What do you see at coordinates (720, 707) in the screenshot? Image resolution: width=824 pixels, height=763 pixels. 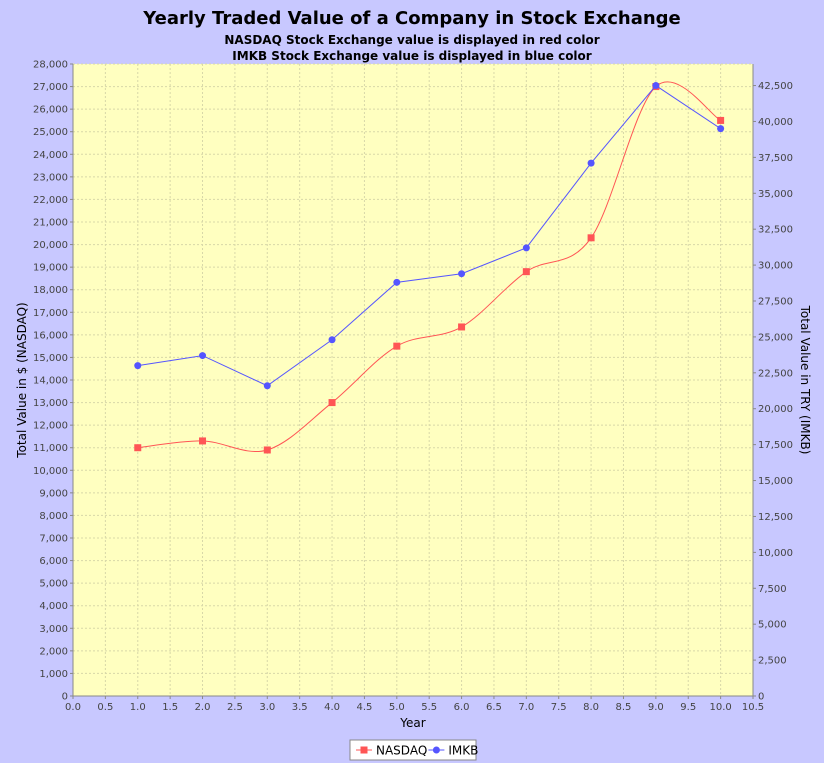 I see `x-tick-label: 10.0` at bounding box center [720, 707].